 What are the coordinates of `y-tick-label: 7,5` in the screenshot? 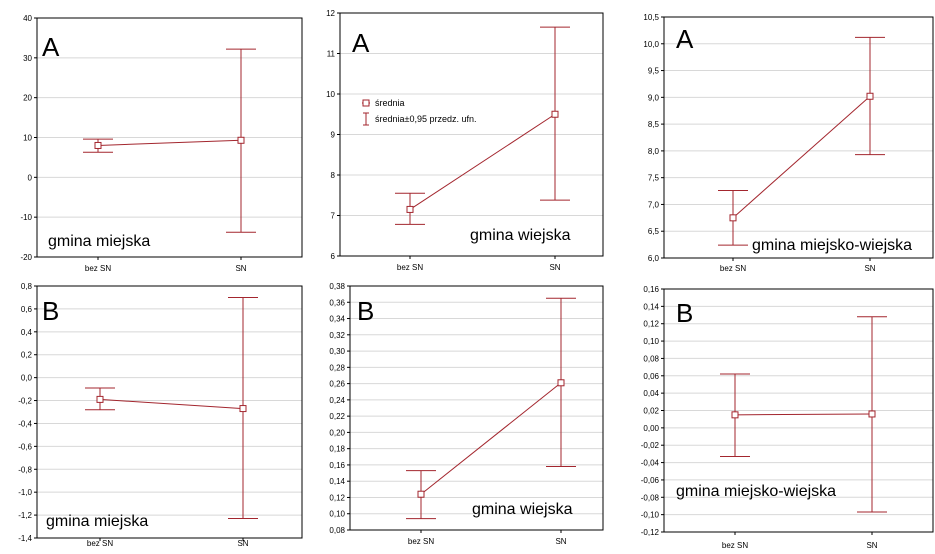 It's located at (654, 178).